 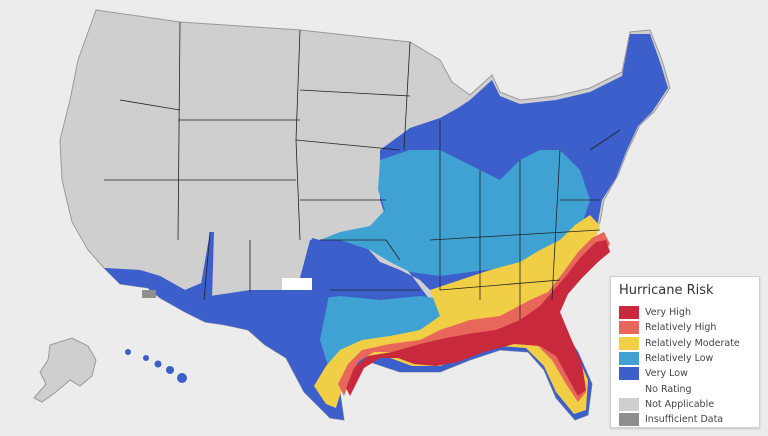 I want to click on legend-item-relatively-moderate: Relatively Moderate, so click(x=685, y=343).